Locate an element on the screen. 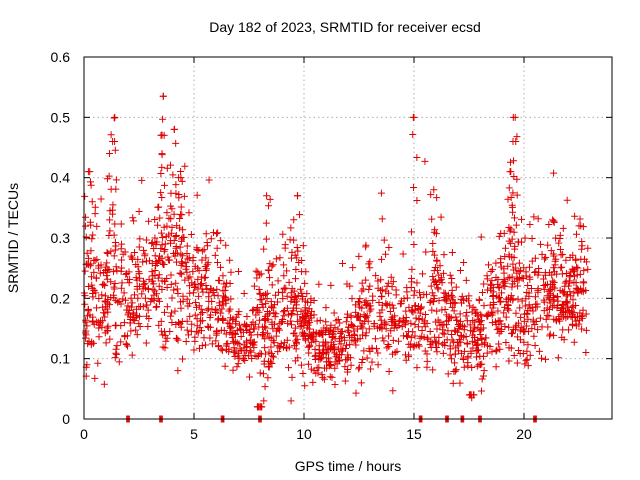 This screenshot has width=640, height=480. y-tick-label: 0.3 is located at coordinates (61, 238).